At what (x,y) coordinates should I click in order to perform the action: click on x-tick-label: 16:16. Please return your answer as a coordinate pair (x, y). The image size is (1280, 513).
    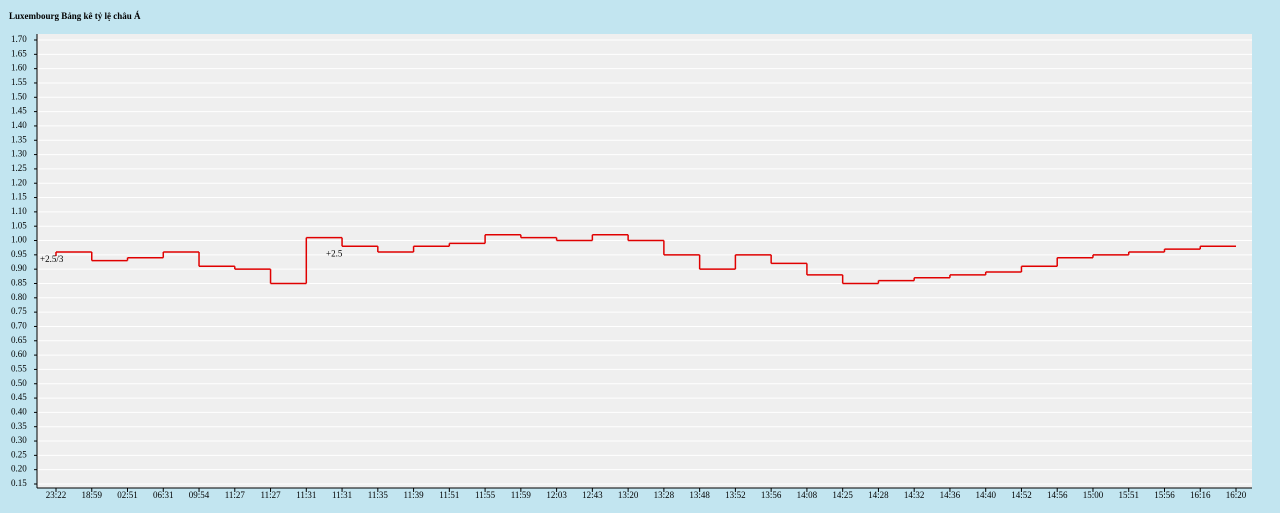
    Looking at the image, I should click on (1200, 495).